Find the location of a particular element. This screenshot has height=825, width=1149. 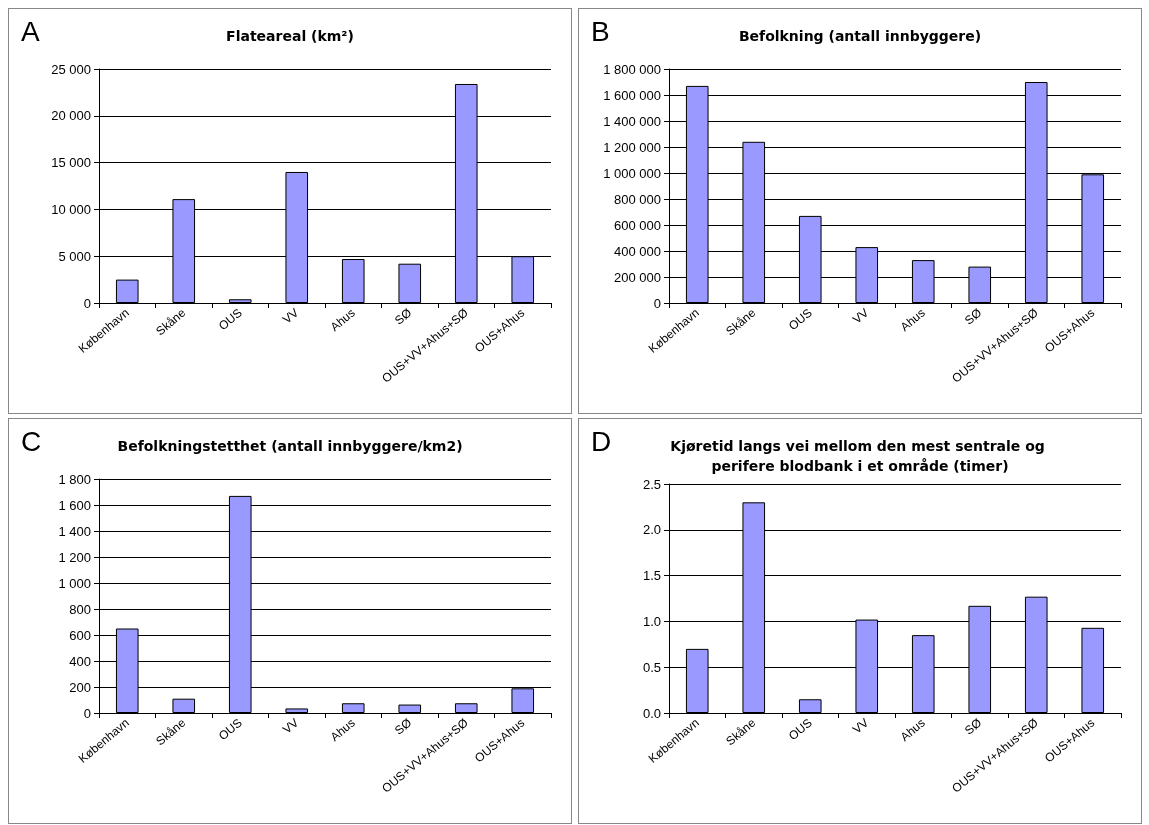

chart-title: Flateareal (km²) is located at coordinates (290, 36).